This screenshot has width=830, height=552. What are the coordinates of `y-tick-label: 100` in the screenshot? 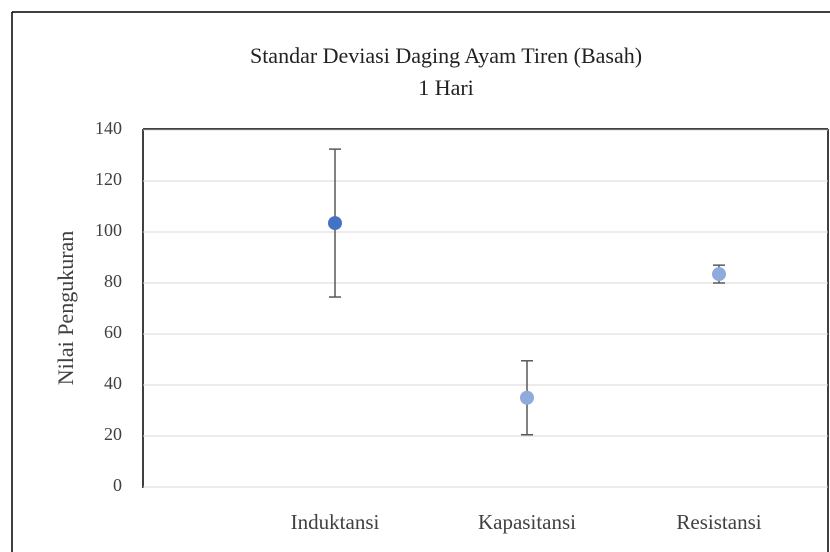 It's located at (108, 230).